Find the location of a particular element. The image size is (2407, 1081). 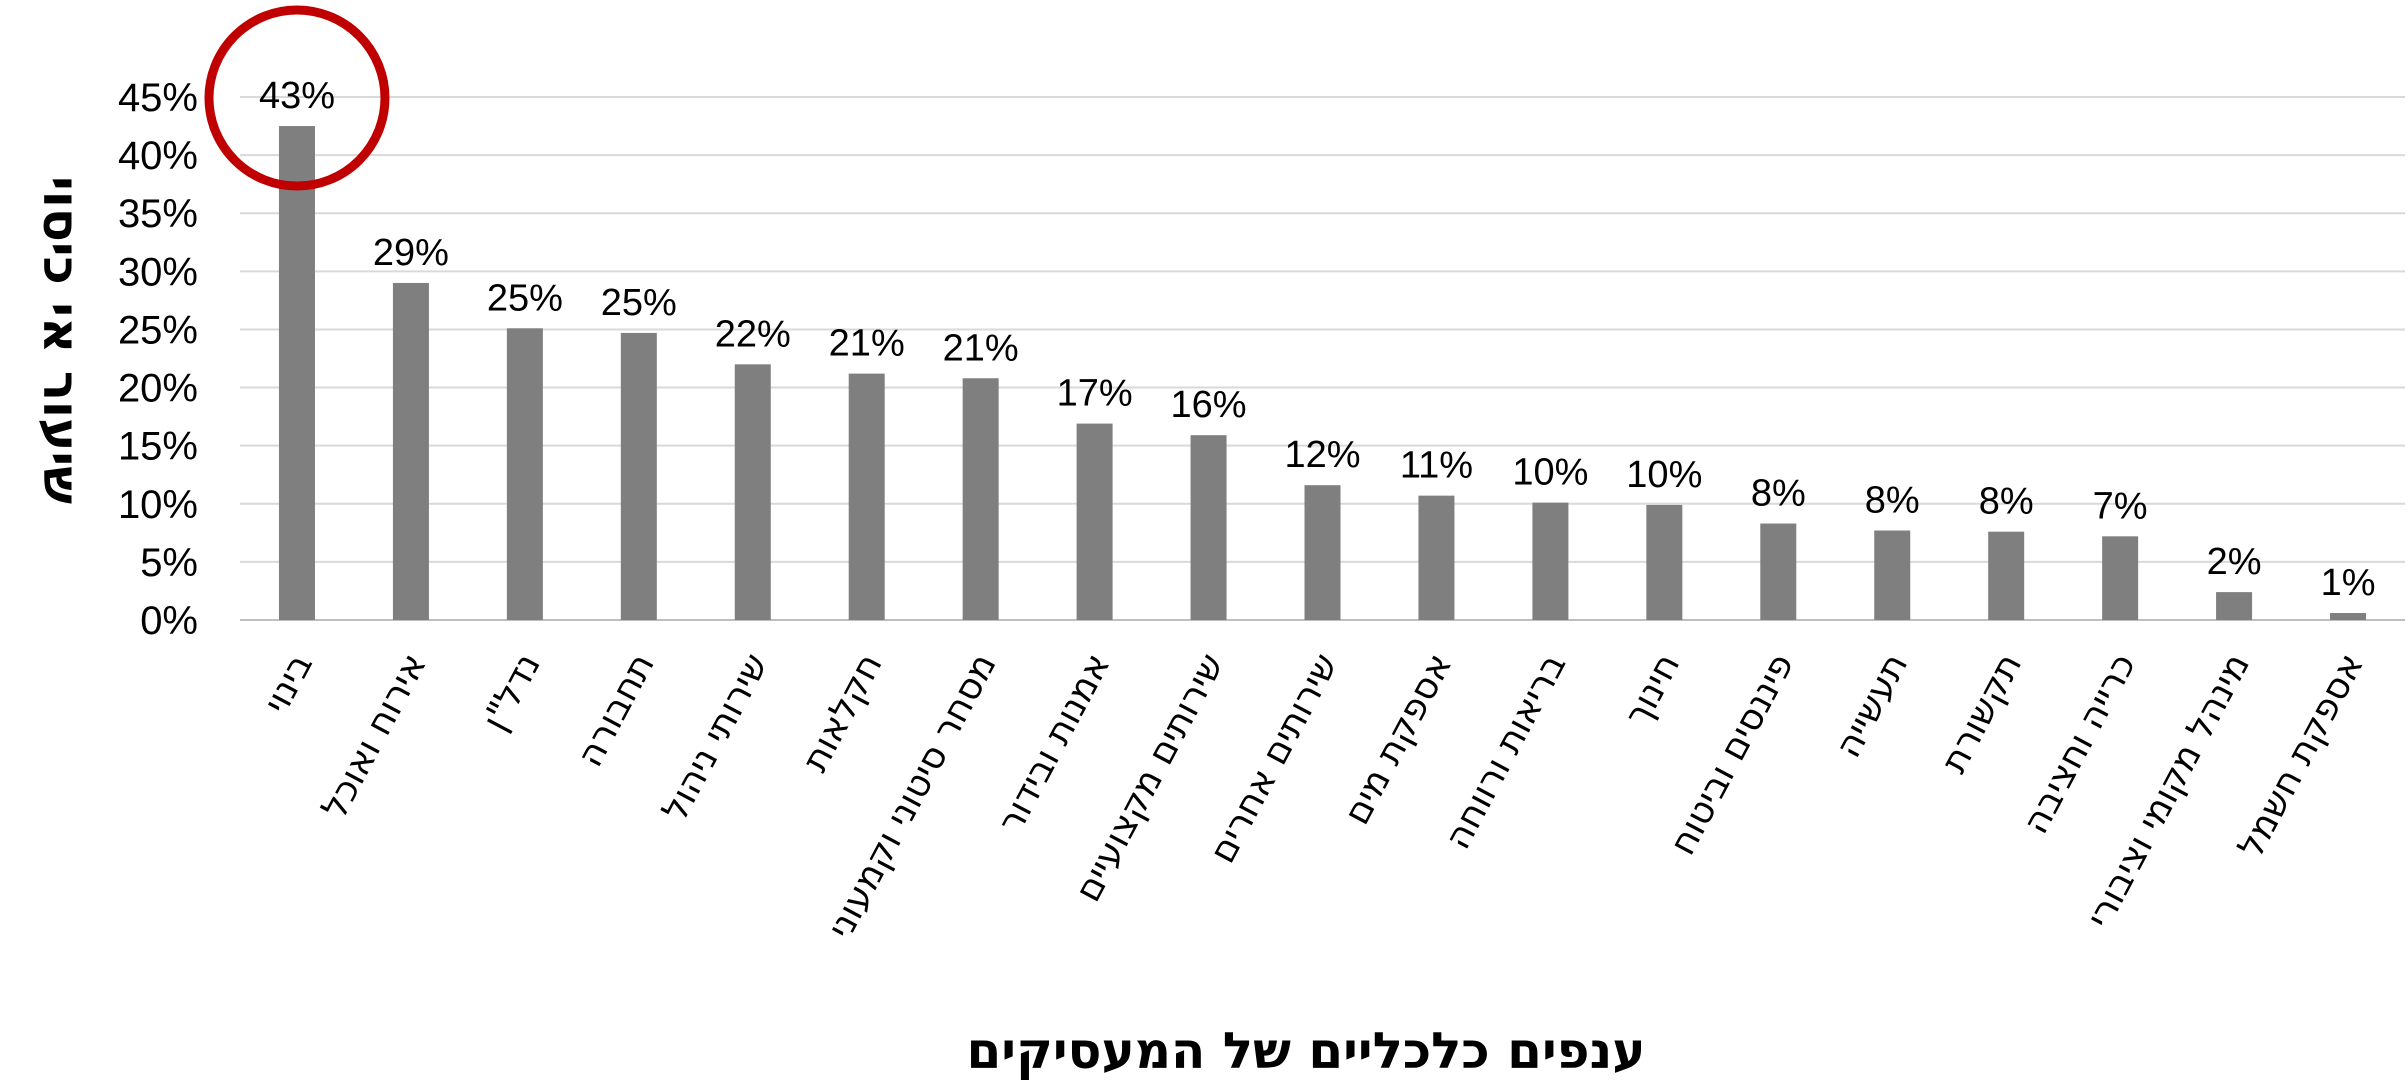

data-label: 43% is located at coordinates (297, 96).